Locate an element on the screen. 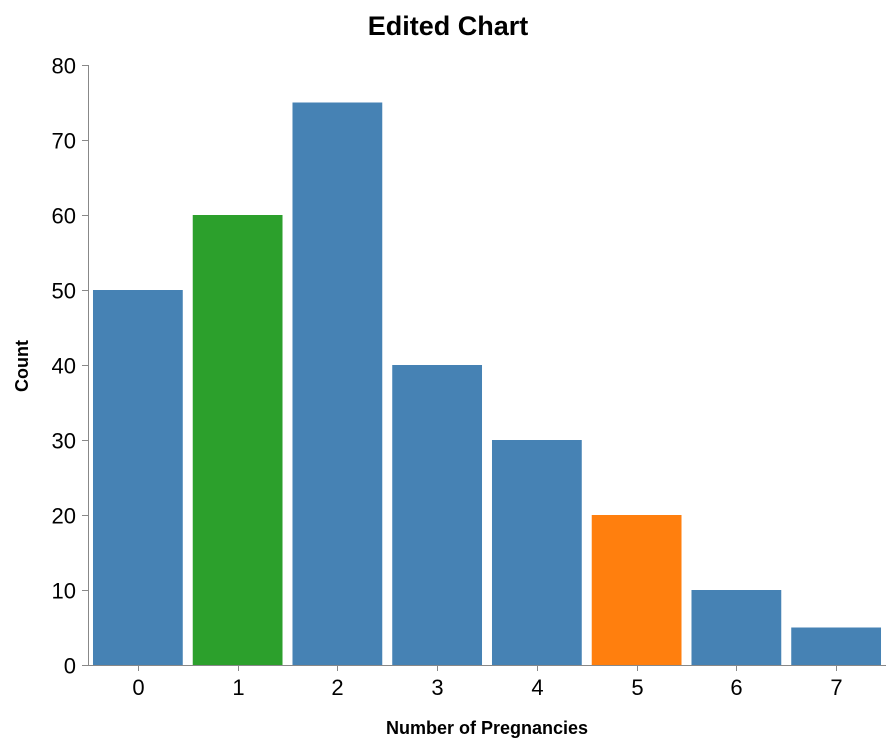 This screenshot has height=746, width=896. y-tick-label: 0 is located at coordinates (70, 666).